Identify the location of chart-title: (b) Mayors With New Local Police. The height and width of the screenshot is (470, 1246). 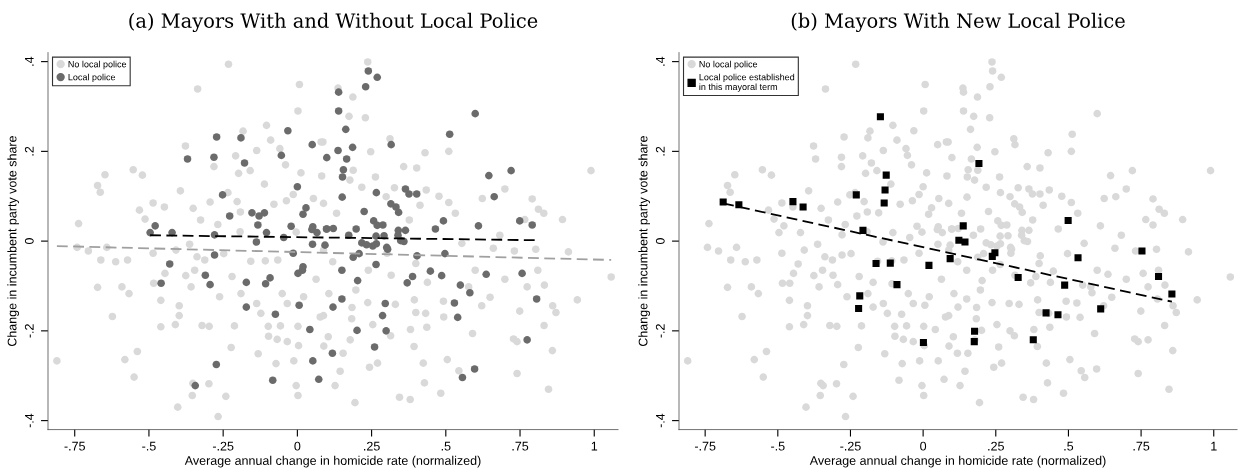
(958, 22).